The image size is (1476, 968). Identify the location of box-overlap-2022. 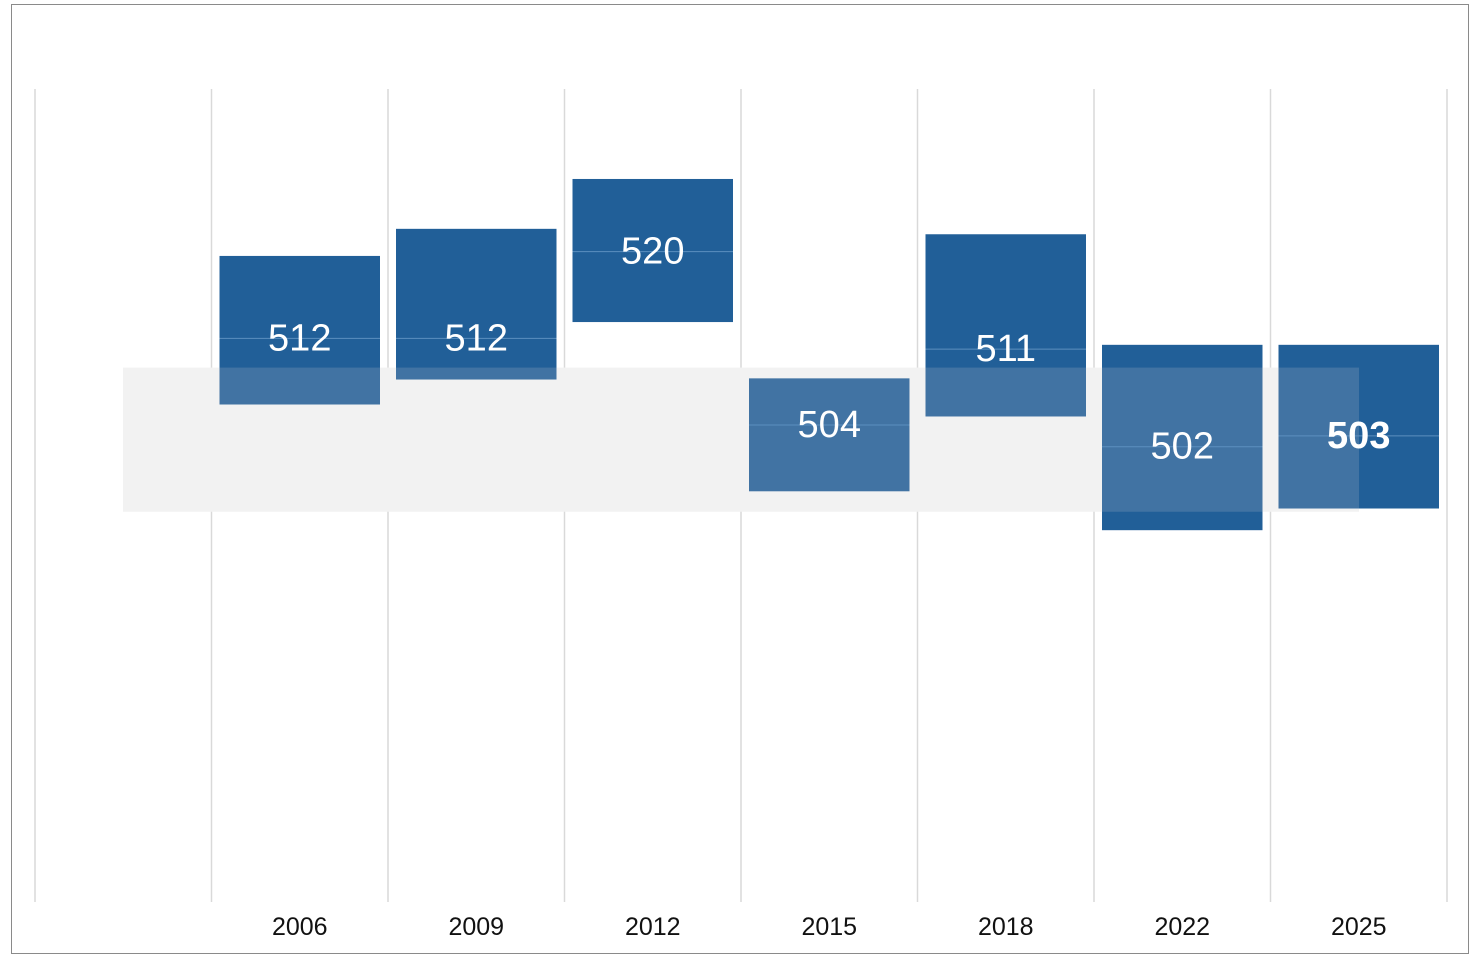
(1182, 439).